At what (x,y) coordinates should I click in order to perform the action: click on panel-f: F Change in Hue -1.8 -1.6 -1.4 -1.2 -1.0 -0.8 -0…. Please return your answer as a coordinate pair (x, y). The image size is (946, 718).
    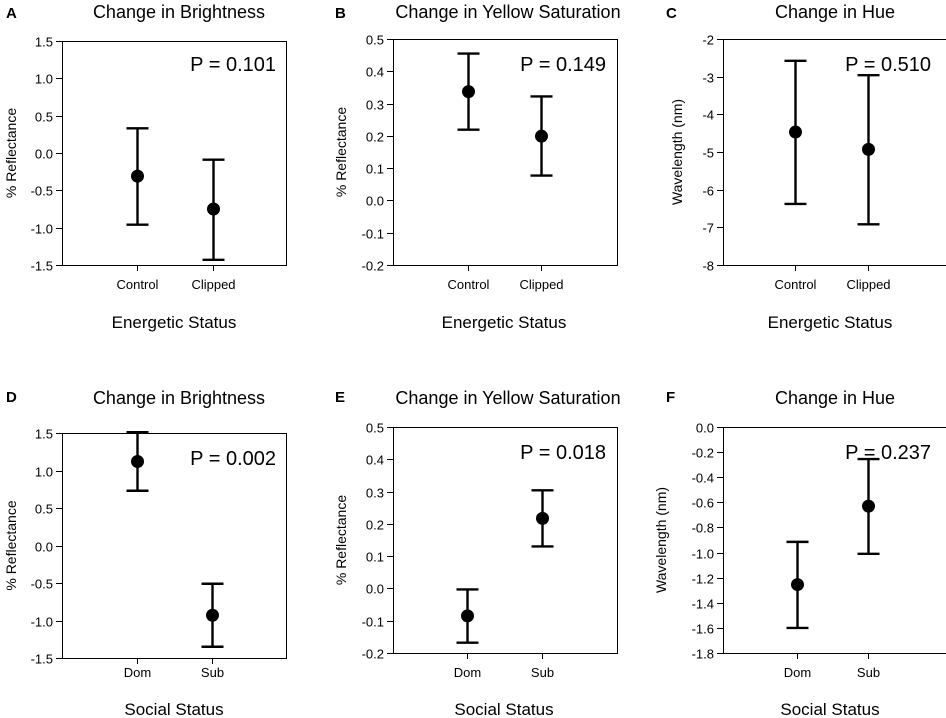
    Looking at the image, I should click on (799, 553).